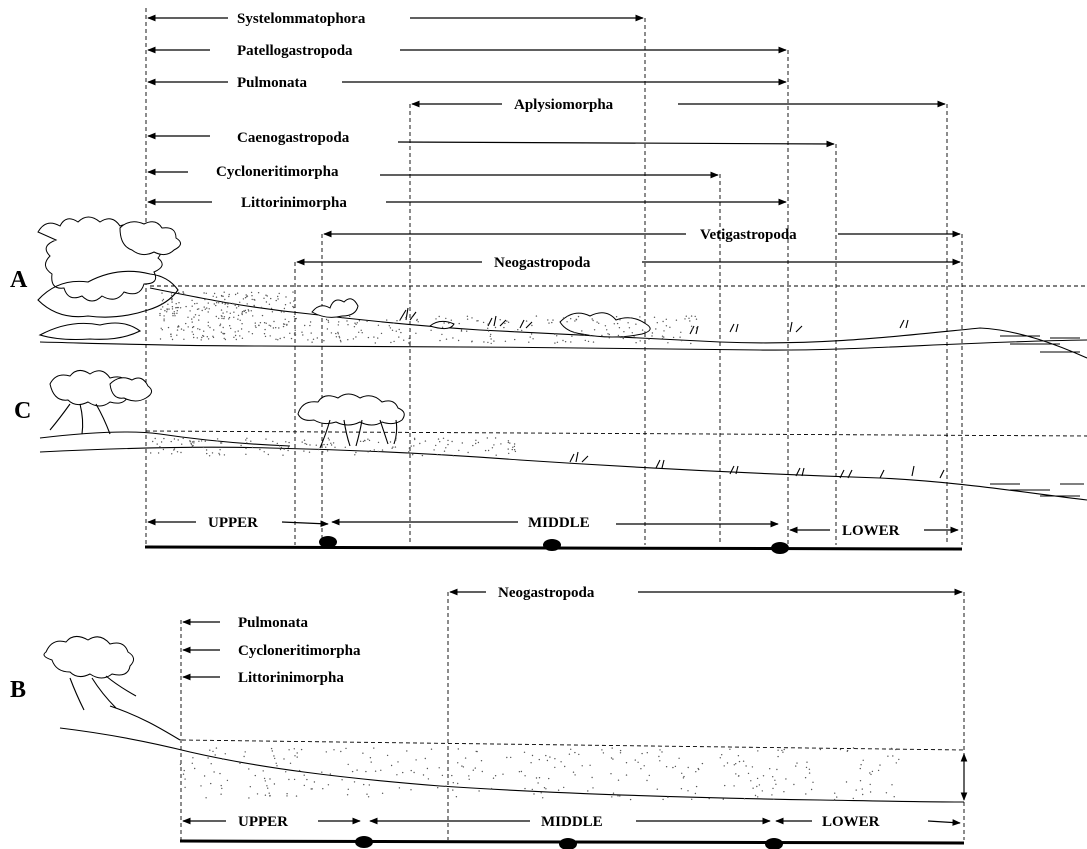 The height and width of the screenshot is (849, 1087). What do you see at coordinates (564, 105) in the screenshot?
I see `taxon-label-aplysiomorpha: Aplysiomorpha` at bounding box center [564, 105].